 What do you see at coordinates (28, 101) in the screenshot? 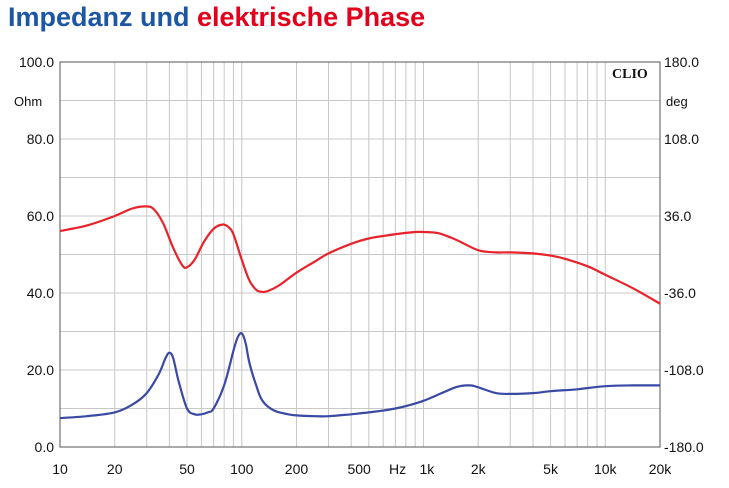
I see `left-axis-unit: Ohm` at bounding box center [28, 101].